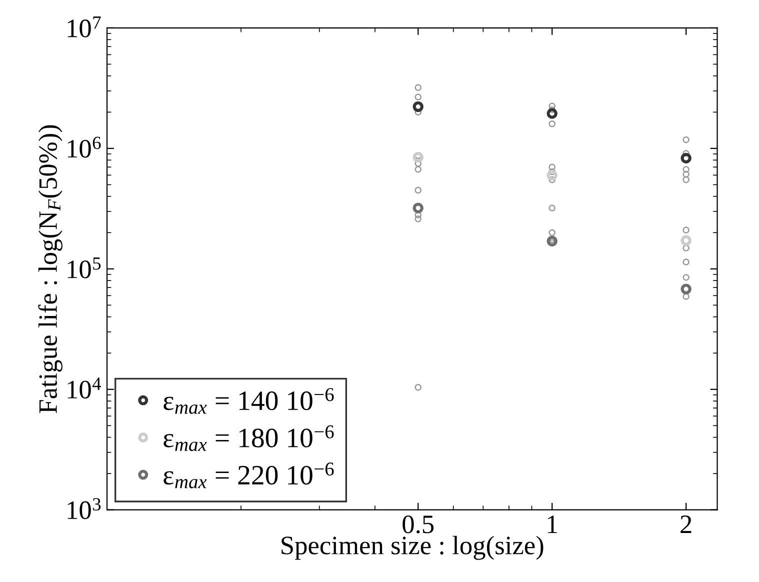 This screenshot has width=759, height=582. What do you see at coordinates (418, 524) in the screenshot?
I see `x-tick-label: 0.5` at bounding box center [418, 524].